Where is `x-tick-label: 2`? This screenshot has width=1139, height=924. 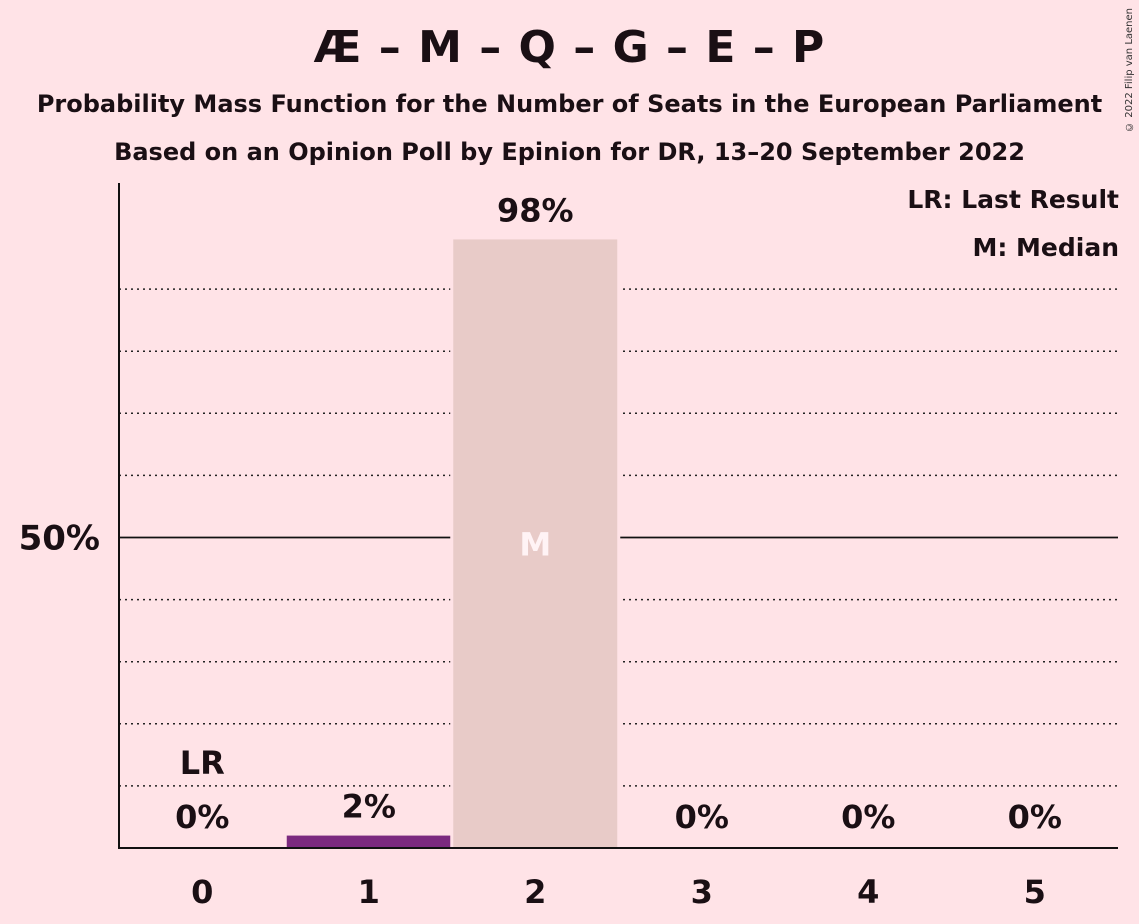 x-tick-label: 2 is located at coordinates (535, 892).